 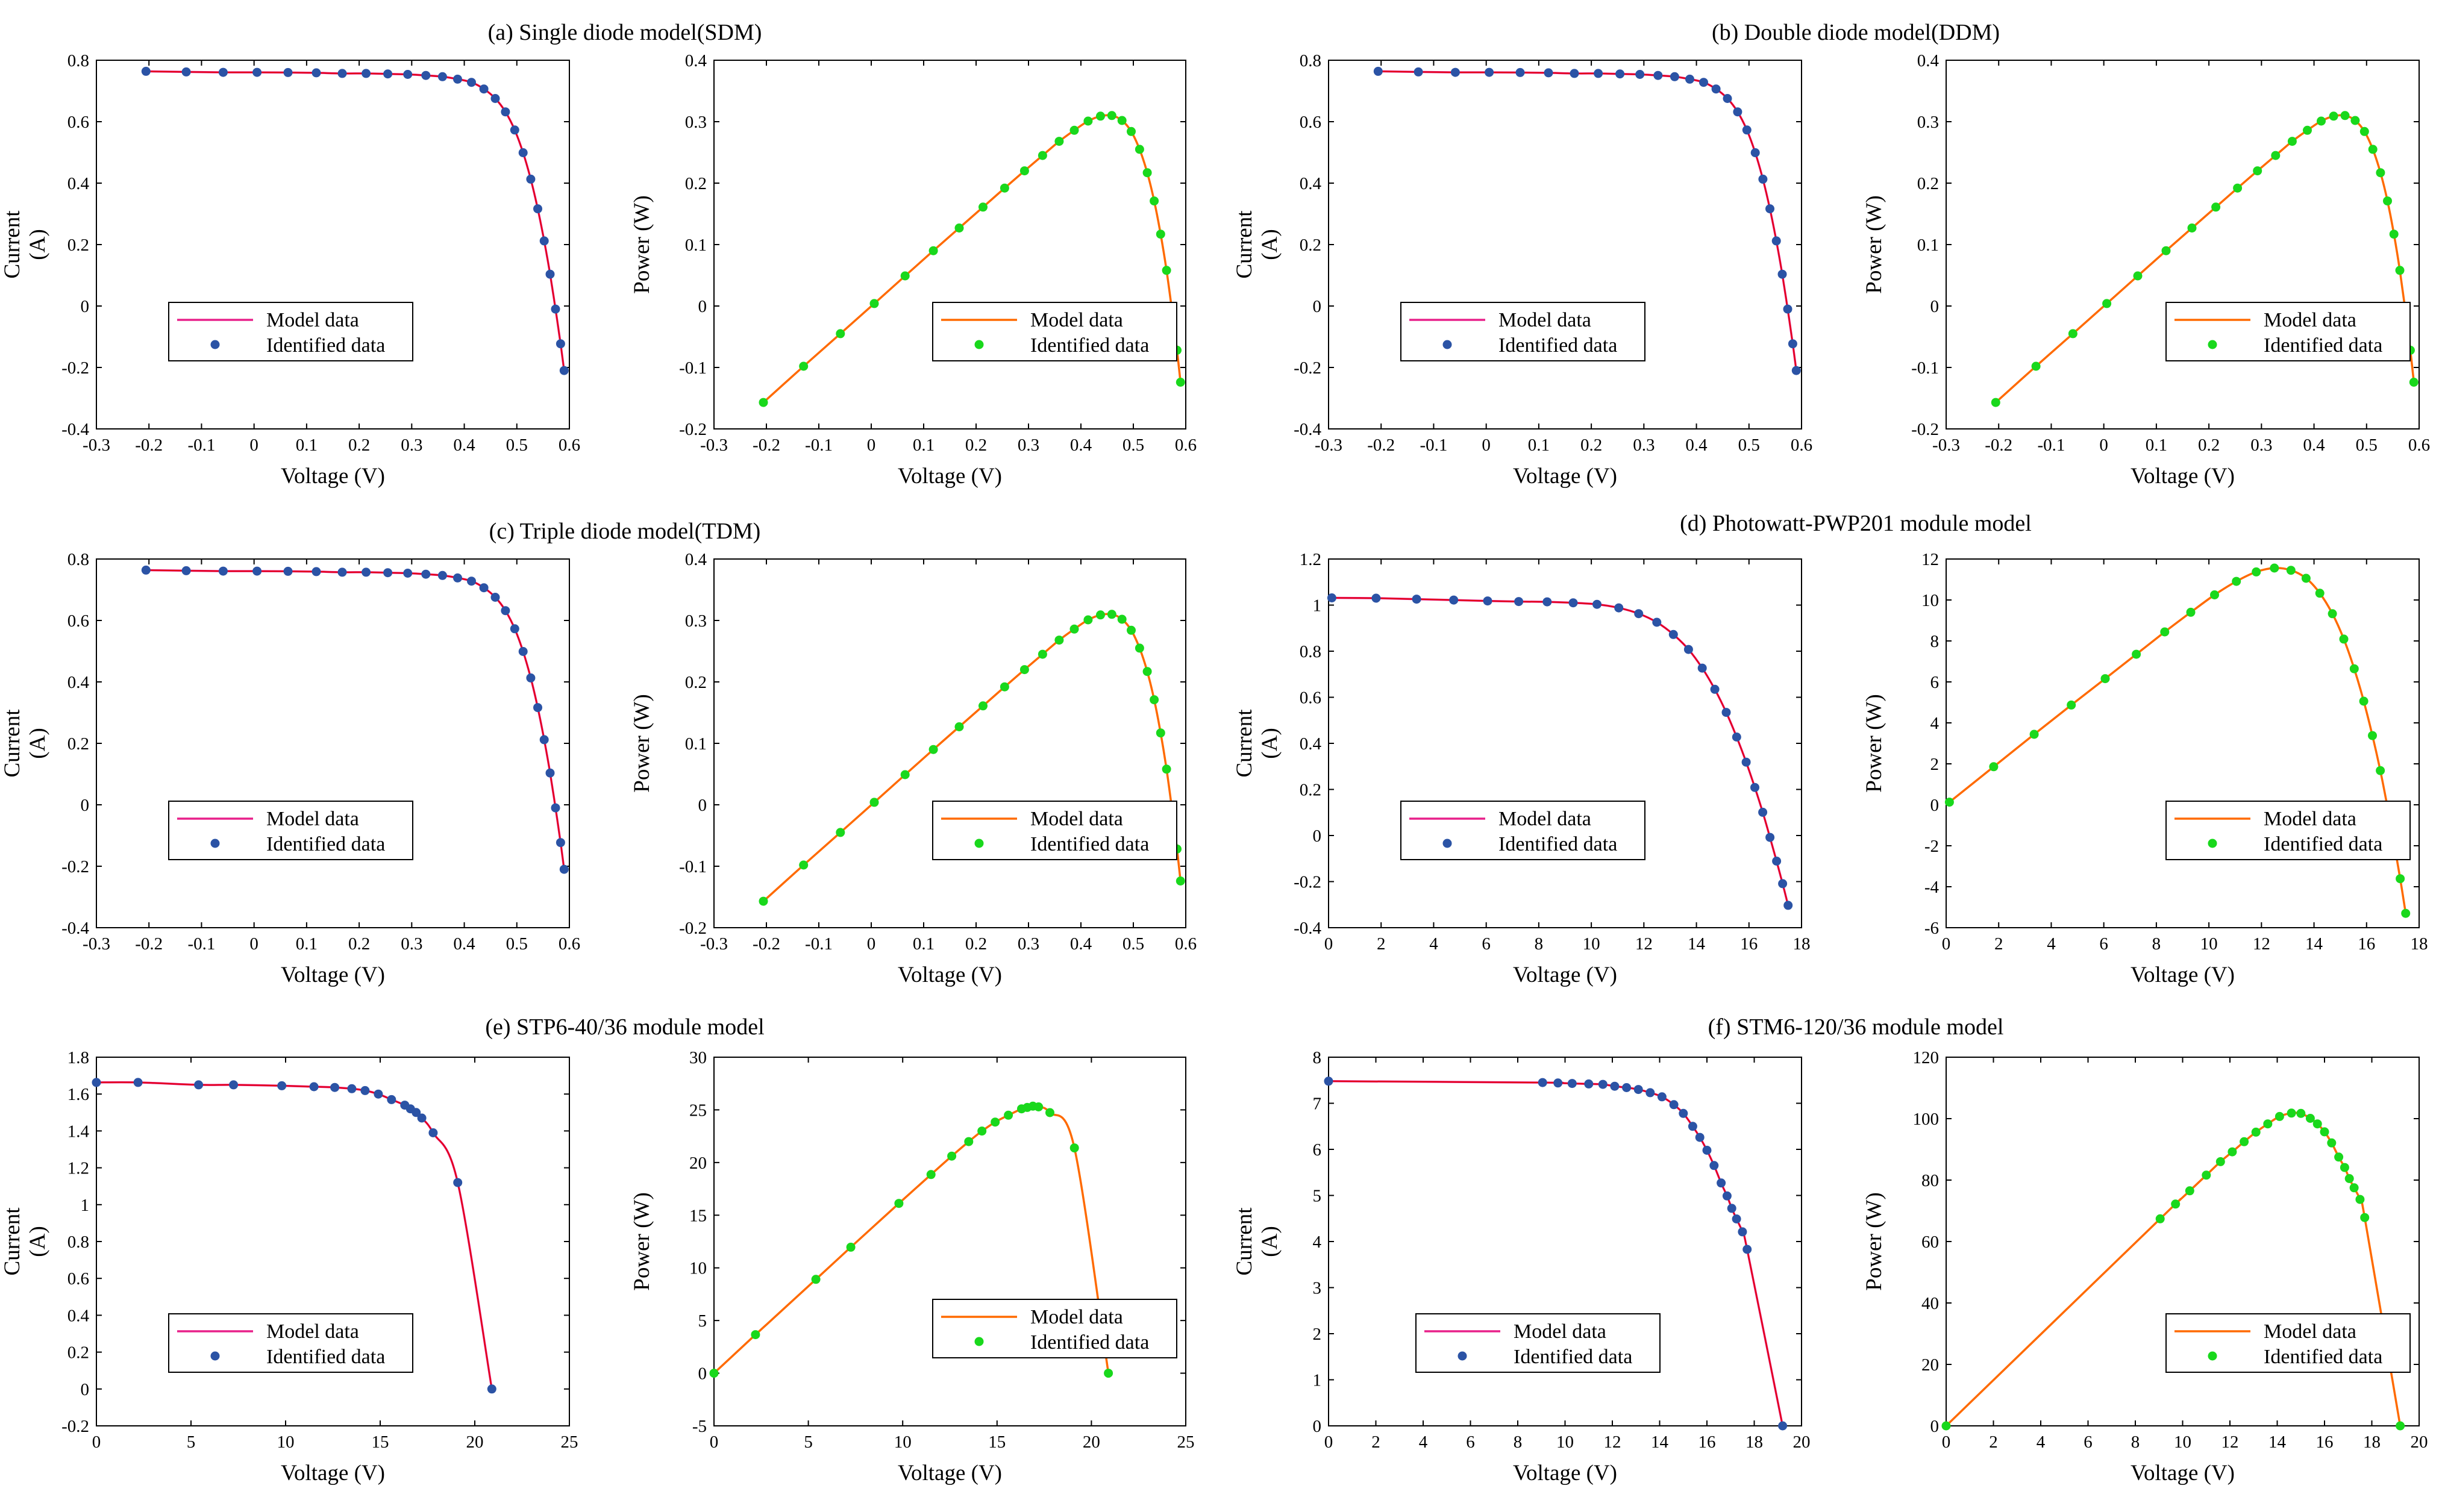 What do you see at coordinates (2212, 843) in the screenshot?
I see `legend-marker-swatch` at bounding box center [2212, 843].